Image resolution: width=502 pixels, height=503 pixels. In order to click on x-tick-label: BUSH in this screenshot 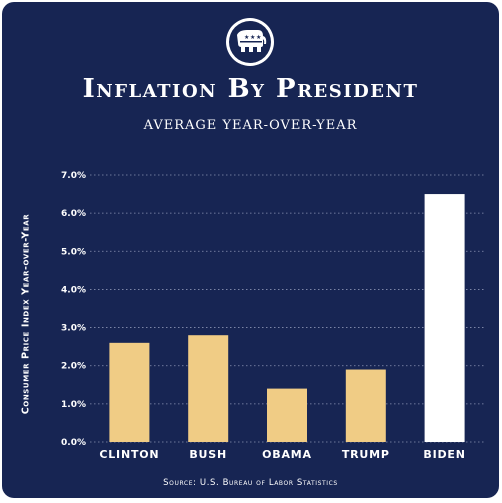, I will do `click(208, 454)`.